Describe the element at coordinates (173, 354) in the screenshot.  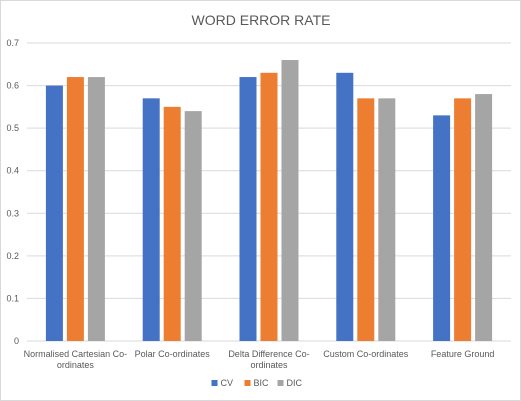
I see `x-category-label: Polar Co-ordinates` at that location.